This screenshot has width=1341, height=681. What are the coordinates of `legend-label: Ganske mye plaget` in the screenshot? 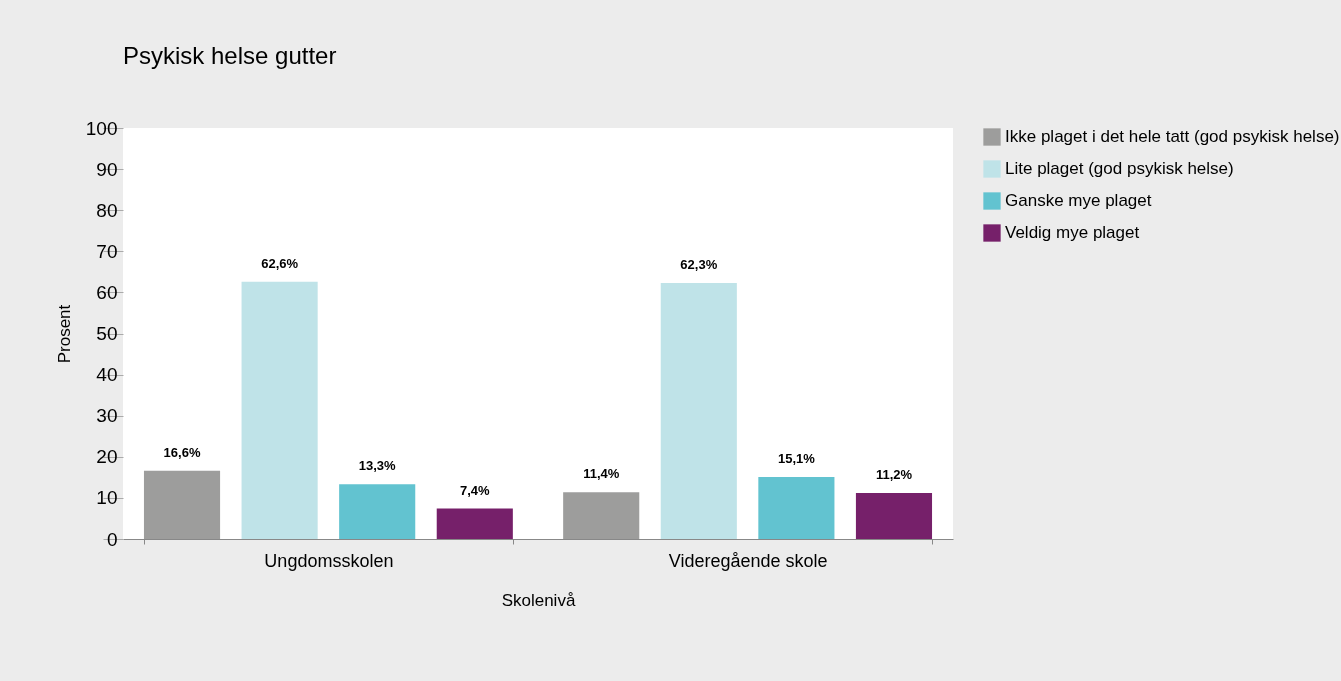 It's located at (1078, 200).